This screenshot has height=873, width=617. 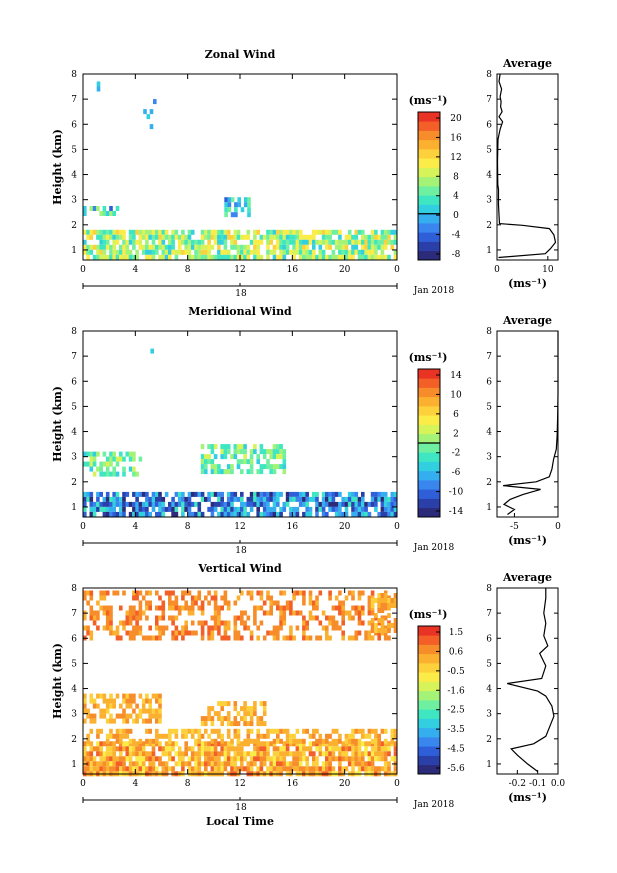 I want to click on colorbar-tick-label: 0.6, so click(x=456, y=652).